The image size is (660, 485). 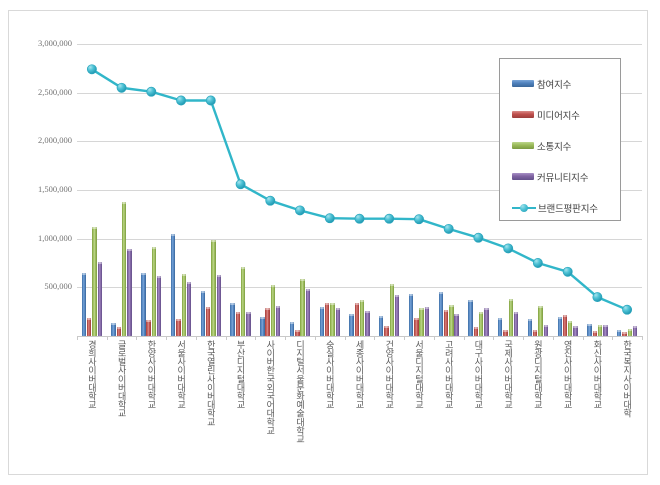 What do you see at coordinates (560, 83) in the screenshot?
I see `legend-item-0: 참여지수` at bounding box center [560, 83].